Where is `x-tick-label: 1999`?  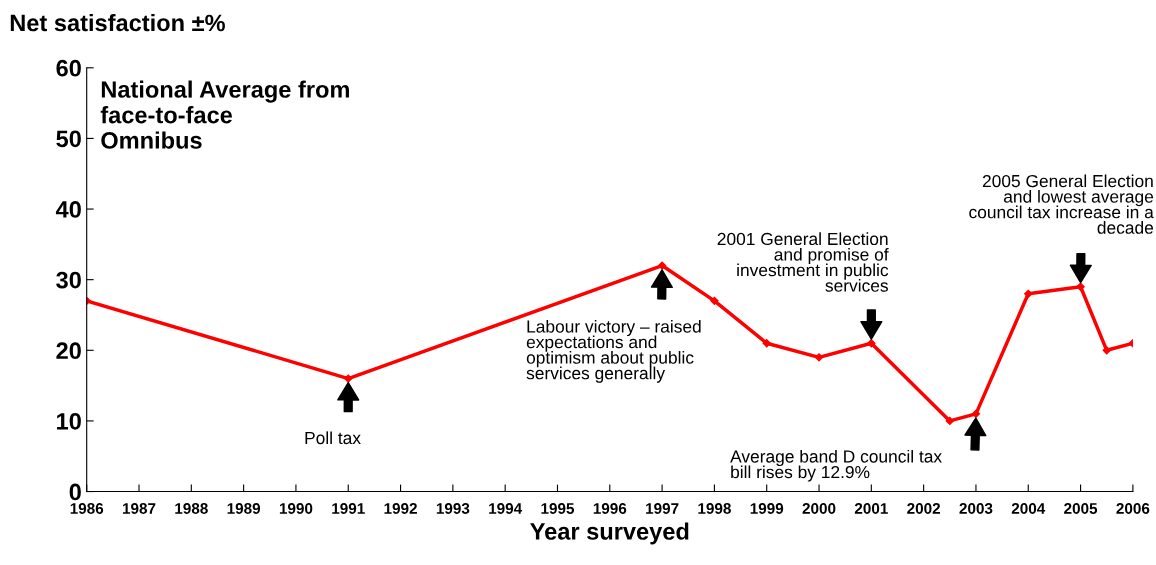
x-tick-label: 1999 is located at coordinates (767, 508).